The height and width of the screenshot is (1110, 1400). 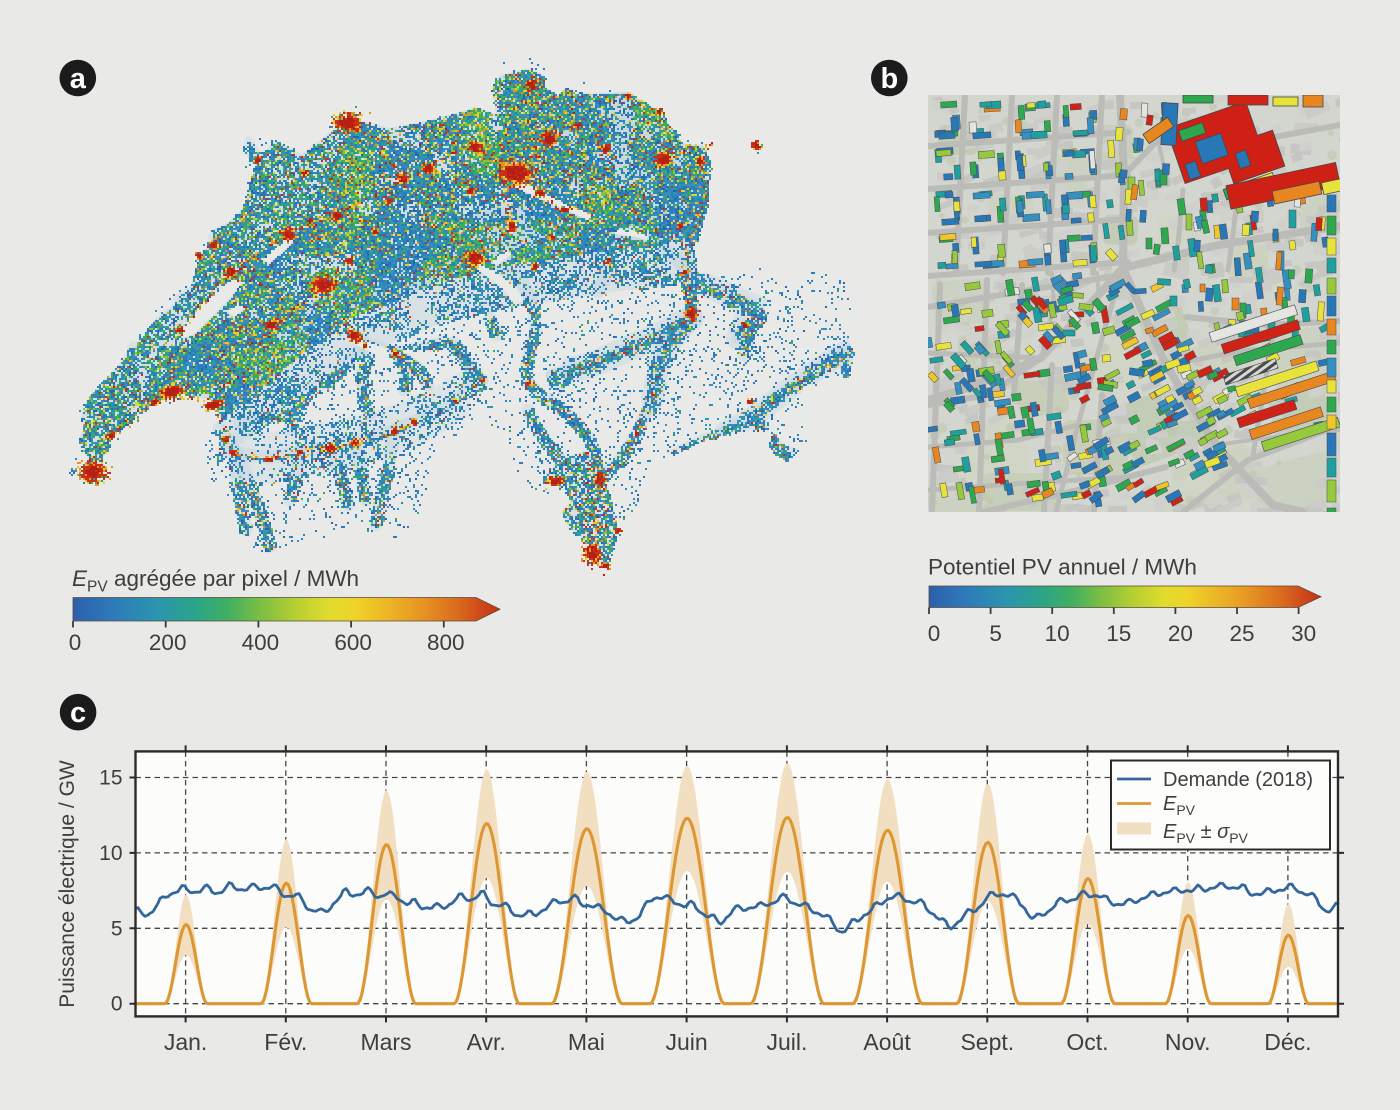 What do you see at coordinates (385, 1042) in the screenshot?
I see `svg-text: Mars` at bounding box center [385, 1042].